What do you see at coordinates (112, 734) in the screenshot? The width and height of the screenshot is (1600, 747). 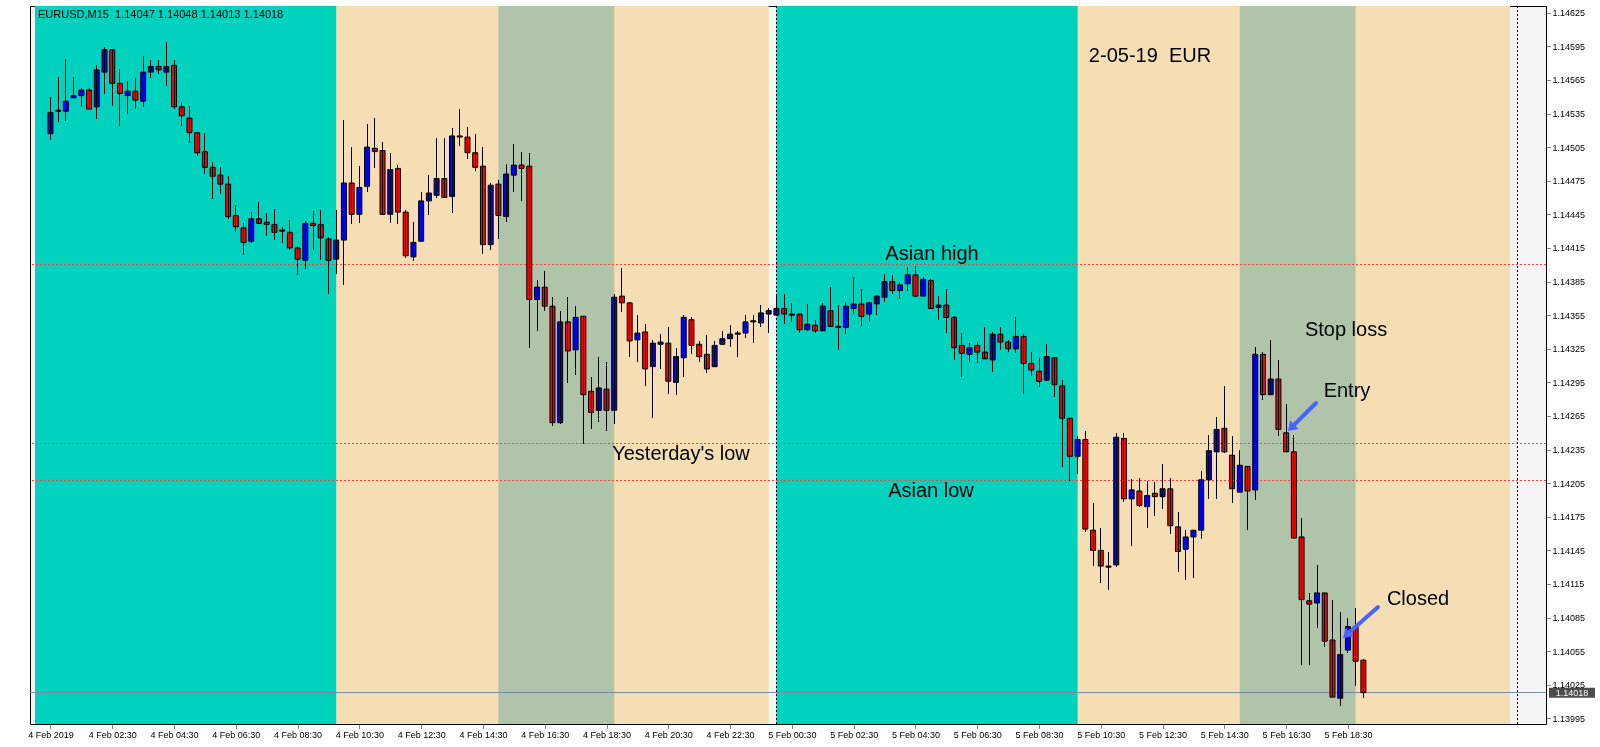 I see `x-tick-label: 4 Feb 02:30` at bounding box center [112, 734].